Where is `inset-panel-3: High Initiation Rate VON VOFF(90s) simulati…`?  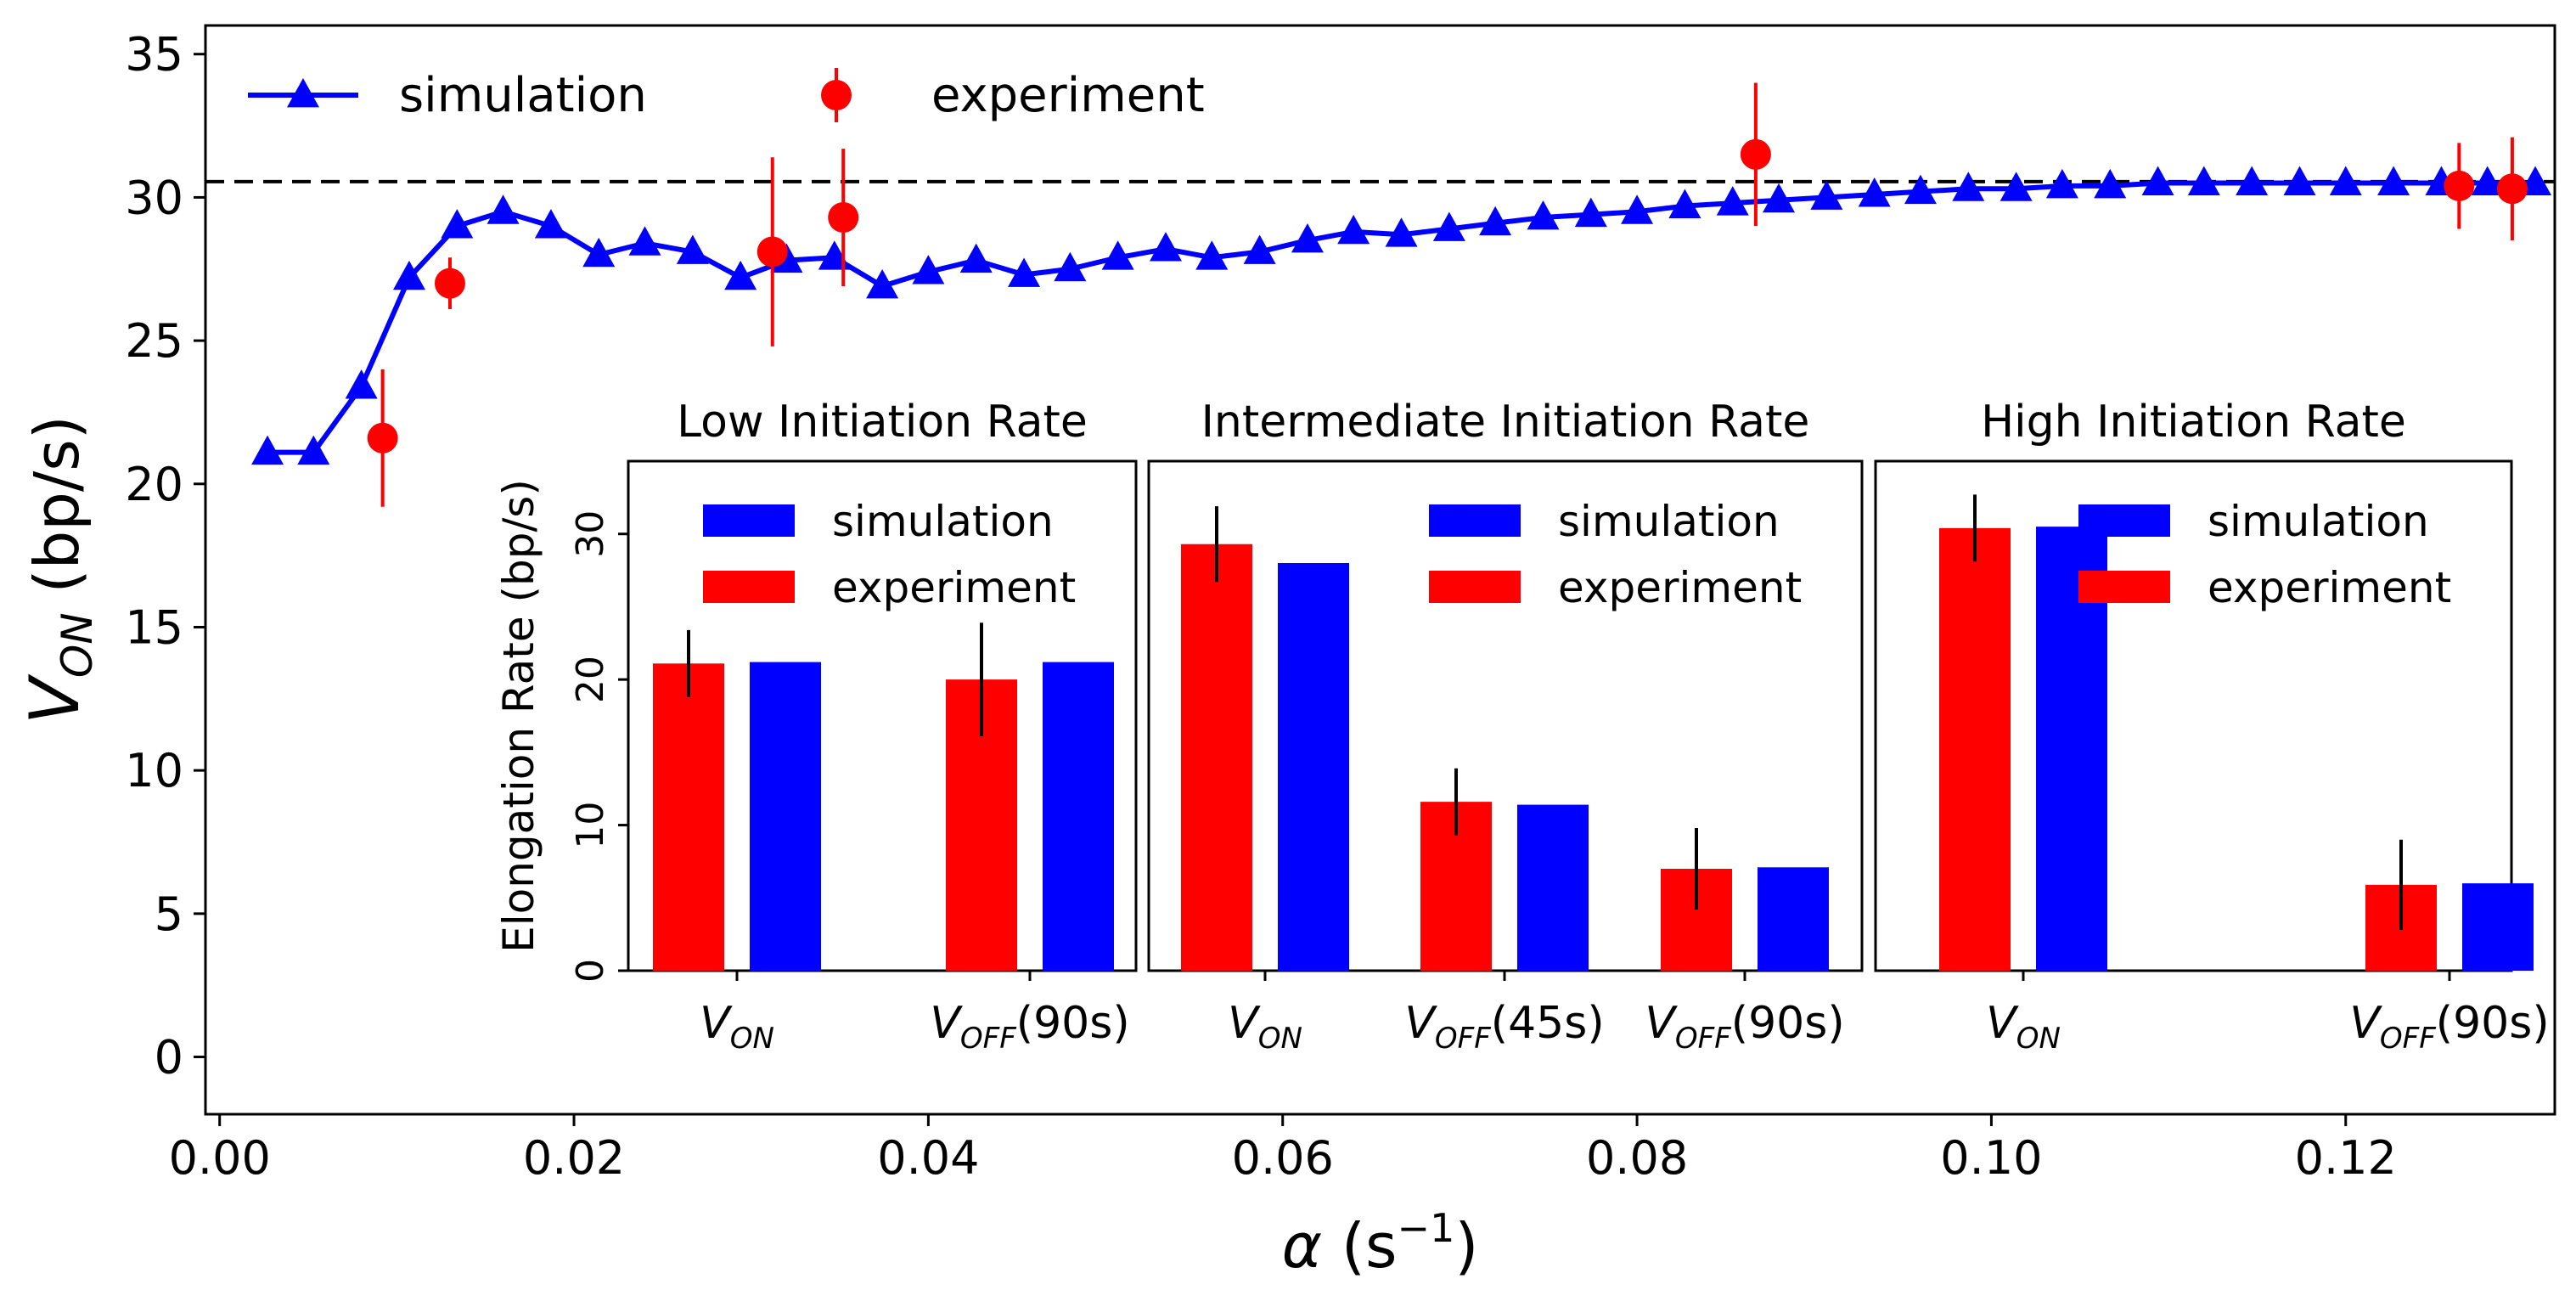
inset-panel-3: High Initiation Rate VON VOFF(90s) simulati… is located at coordinates (2212, 726).